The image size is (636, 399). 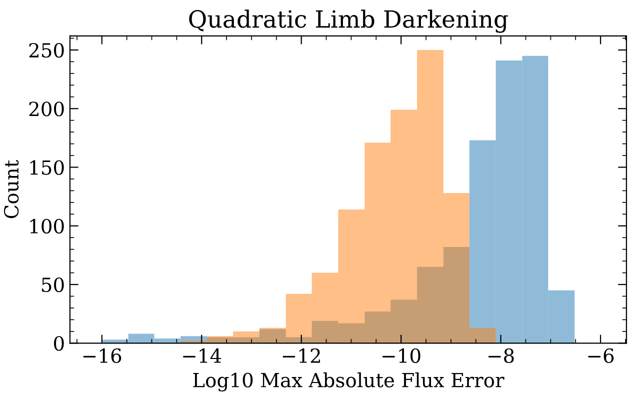 What do you see at coordinates (46, 109) in the screenshot?
I see `y-tick-label: 200` at bounding box center [46, 109].